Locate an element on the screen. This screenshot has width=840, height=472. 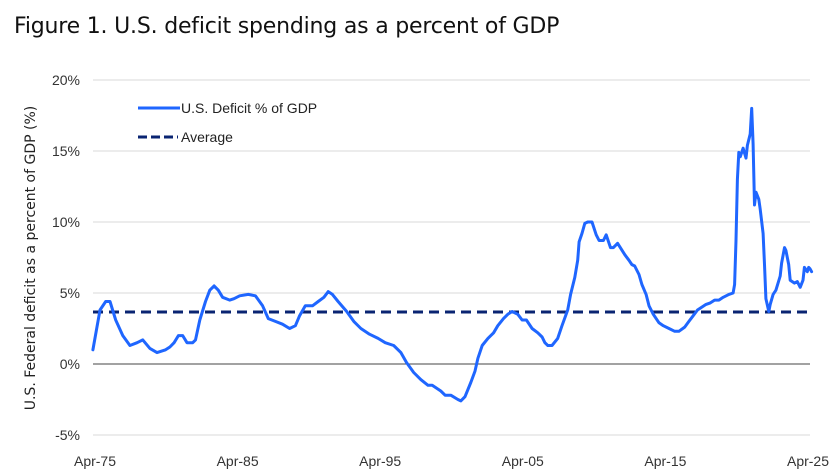
y-tick-labels: -5% 0% 5% 10% 15% 20% is located at coordinates (66, 257).